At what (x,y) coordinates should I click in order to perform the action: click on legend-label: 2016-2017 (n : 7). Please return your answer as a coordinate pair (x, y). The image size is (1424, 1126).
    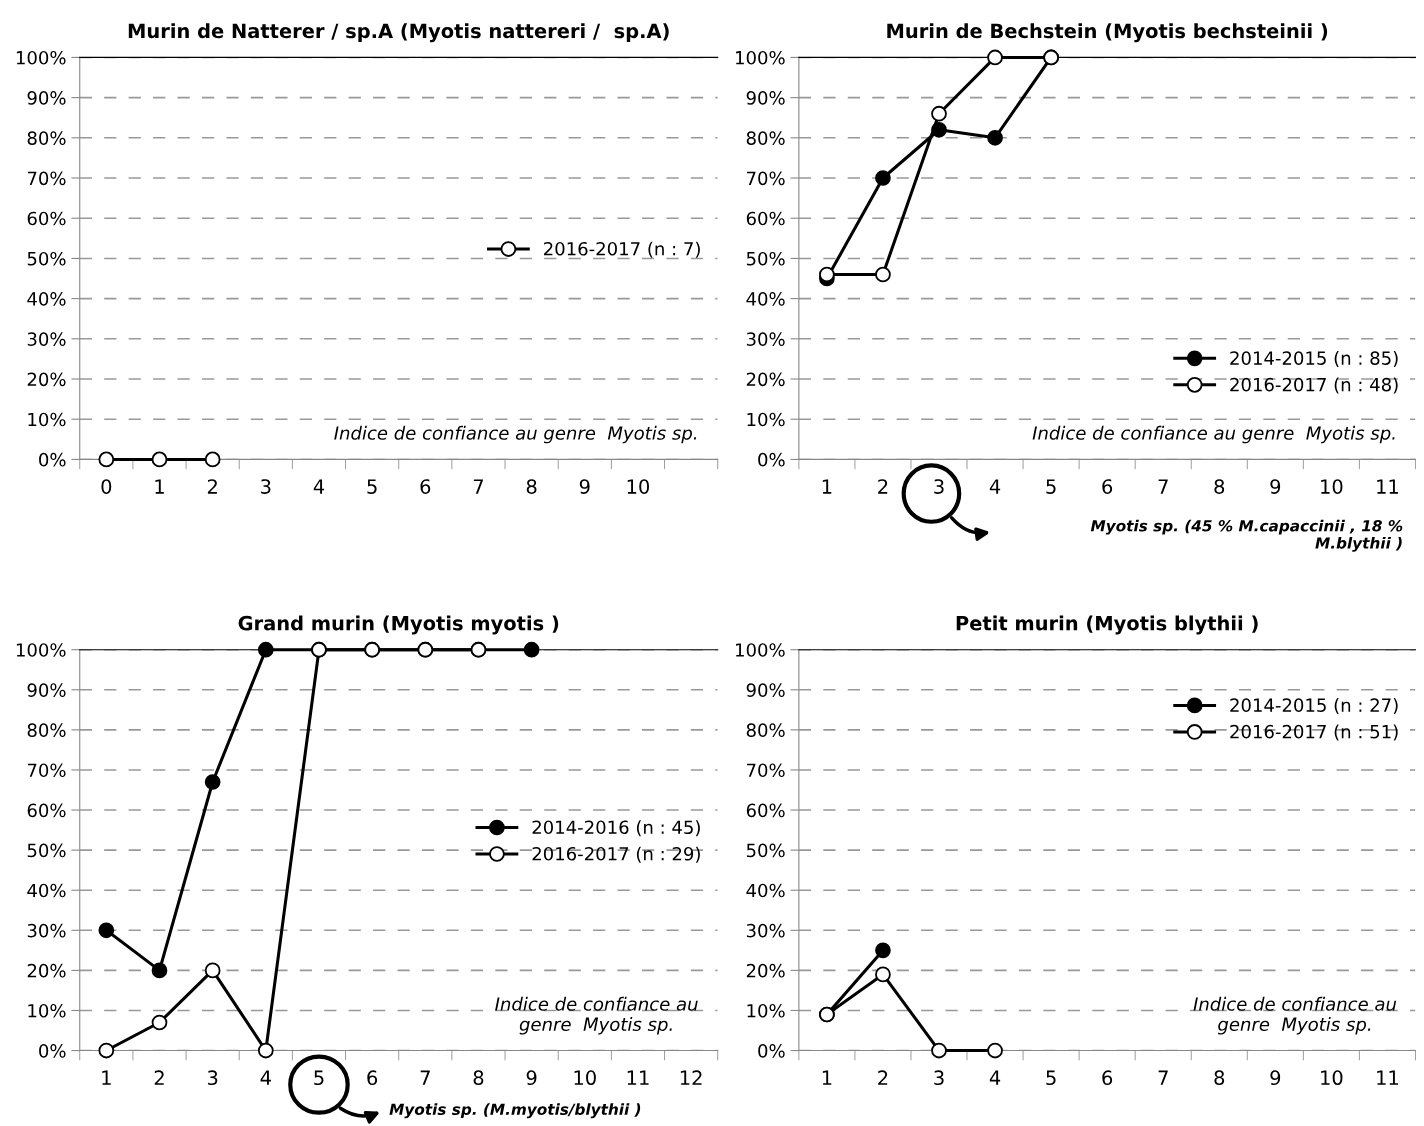
    Looking at the image, I should click on (622, 249).